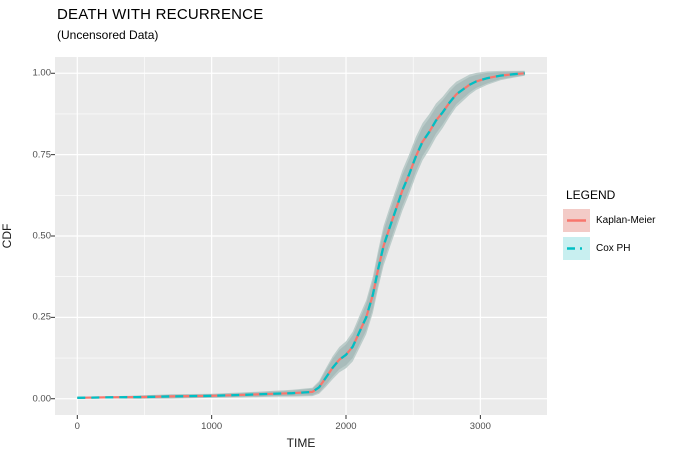  I want to click on x-tick-label: 2000, so click(346, 426).